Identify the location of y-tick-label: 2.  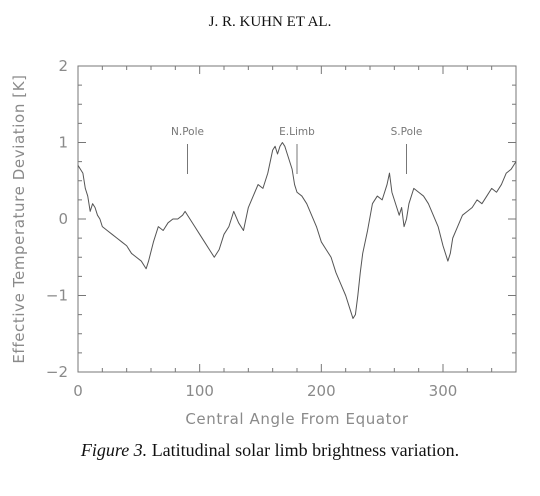
(63, 66).